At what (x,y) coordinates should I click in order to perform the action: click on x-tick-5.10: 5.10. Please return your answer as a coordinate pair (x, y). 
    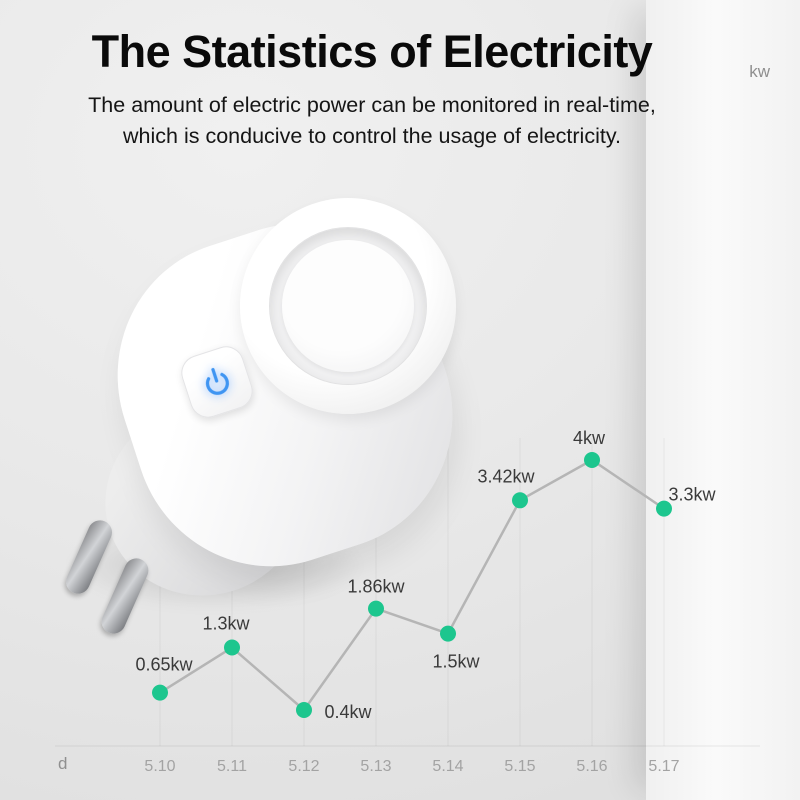
    Looking at the image, I should click on (159, 766).